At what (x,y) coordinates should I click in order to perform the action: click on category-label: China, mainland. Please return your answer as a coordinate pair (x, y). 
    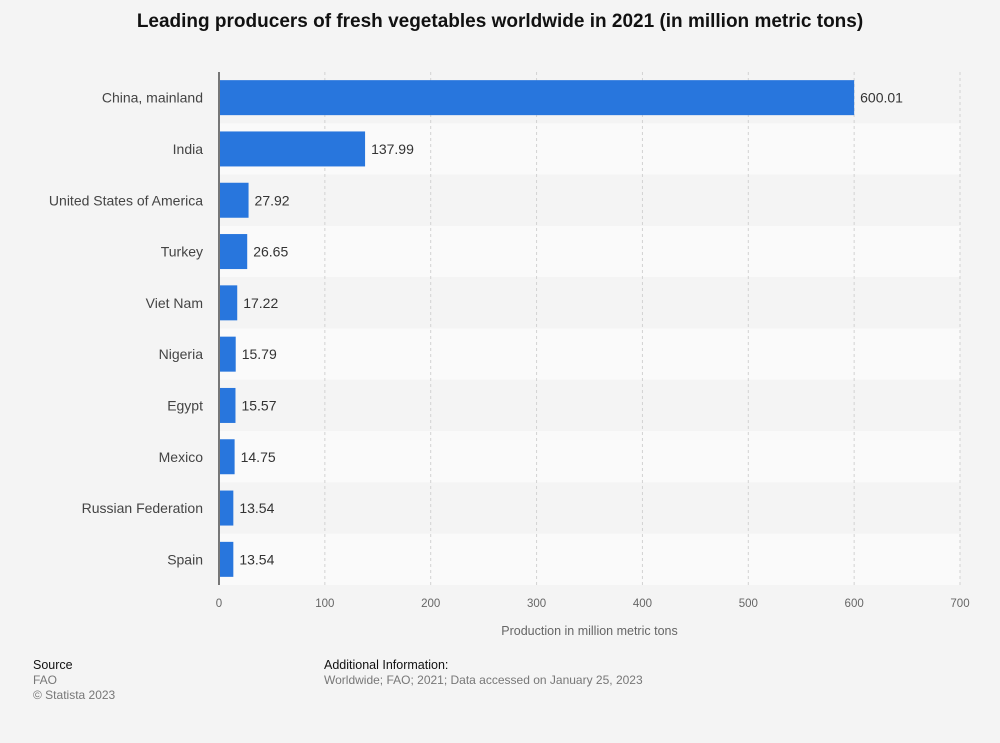
    Looking at the image, I should click on (152, 98).